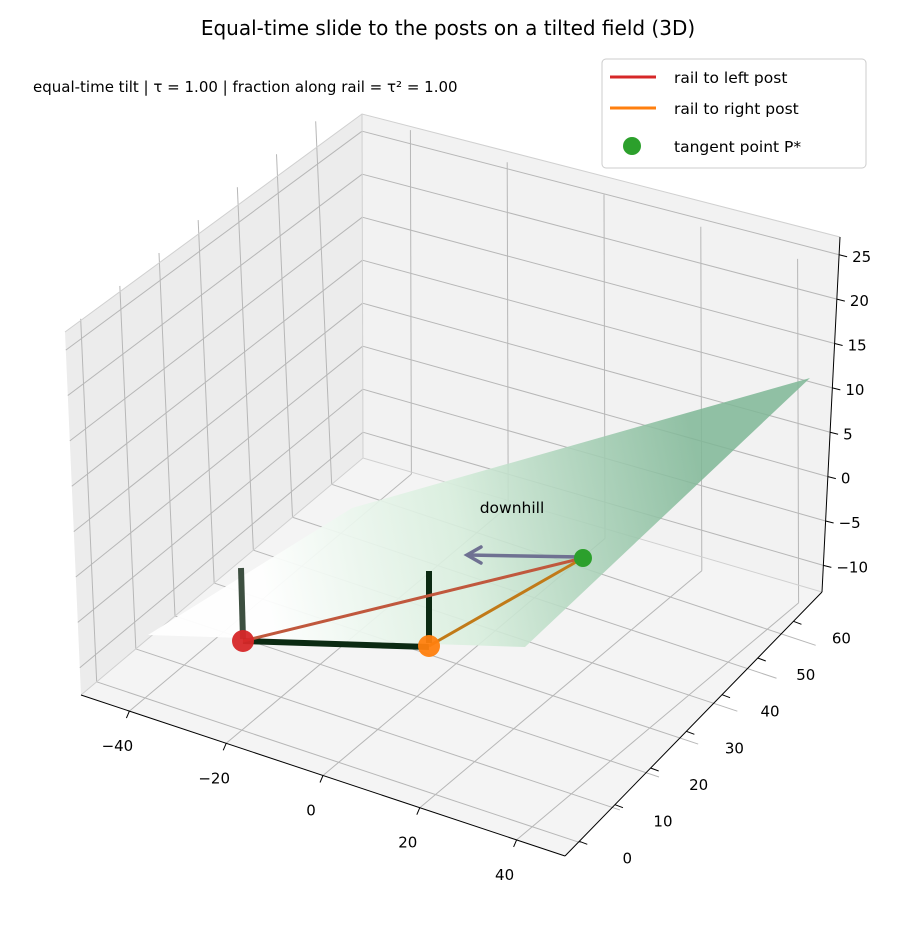  I want to click on legend-swatch-tangent, so click(632, 146).